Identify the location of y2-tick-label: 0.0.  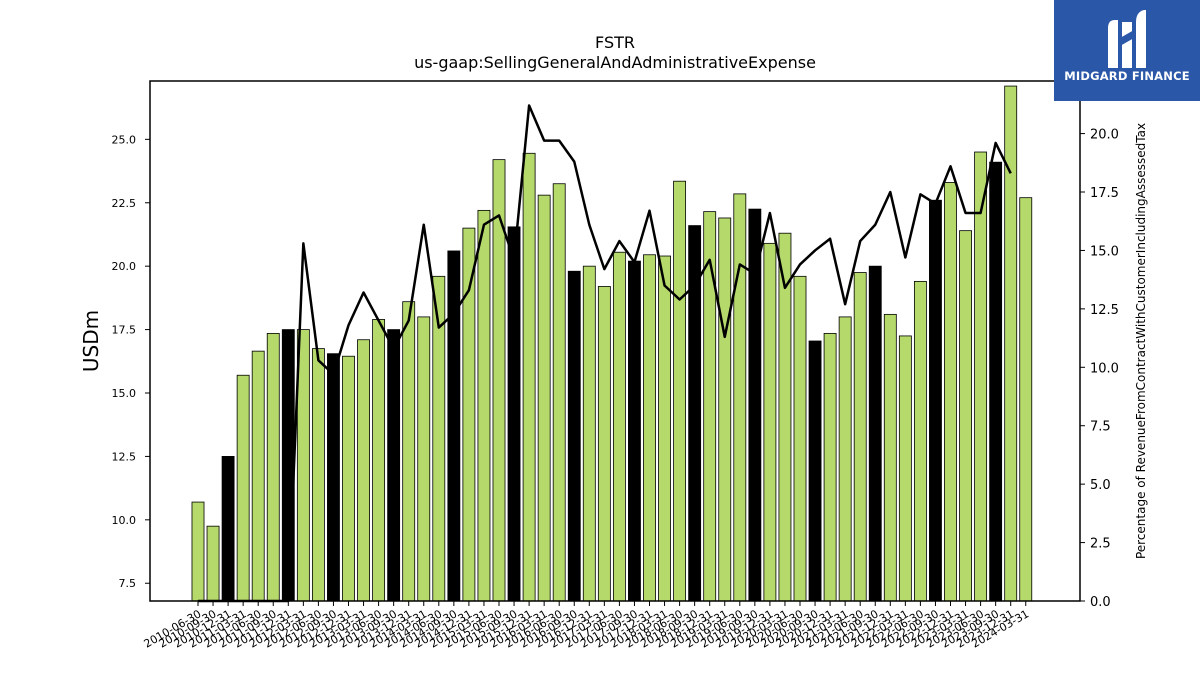
(1100, 602).